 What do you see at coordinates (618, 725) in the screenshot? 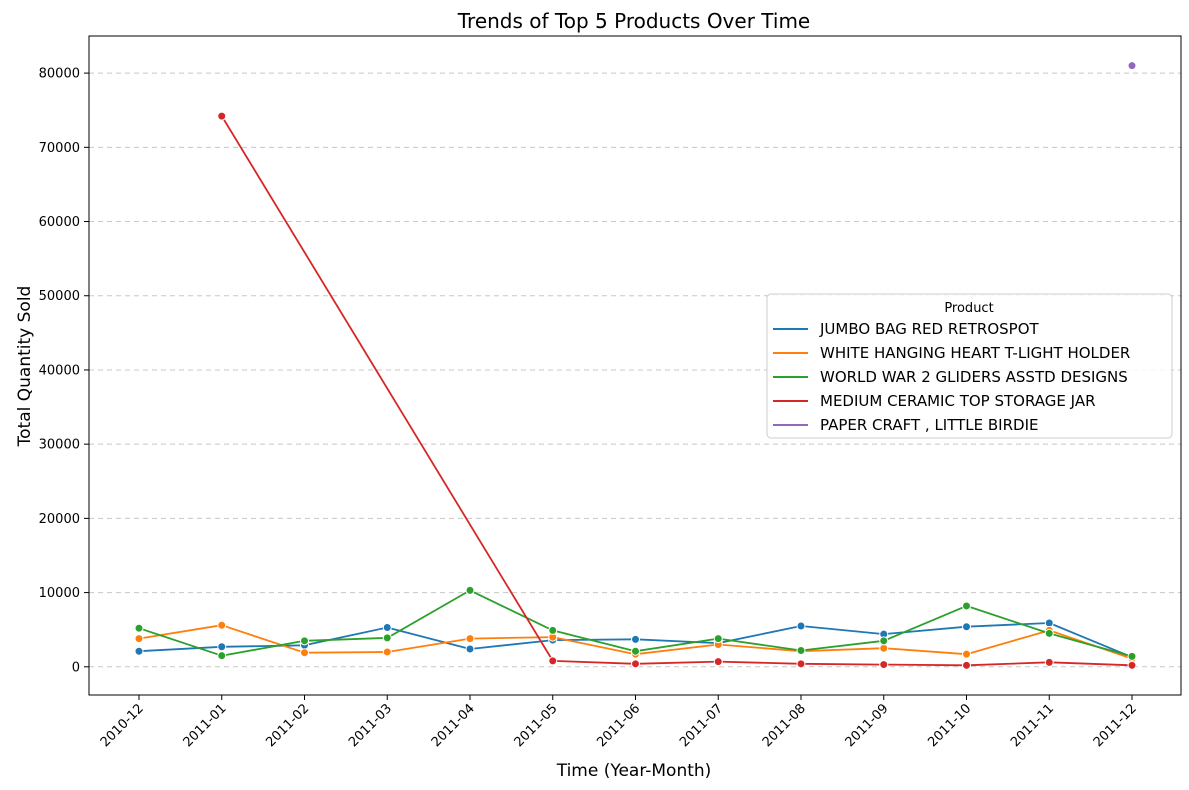
I see `x-tick-label: 2011-06` at bounding box center [618, 725].